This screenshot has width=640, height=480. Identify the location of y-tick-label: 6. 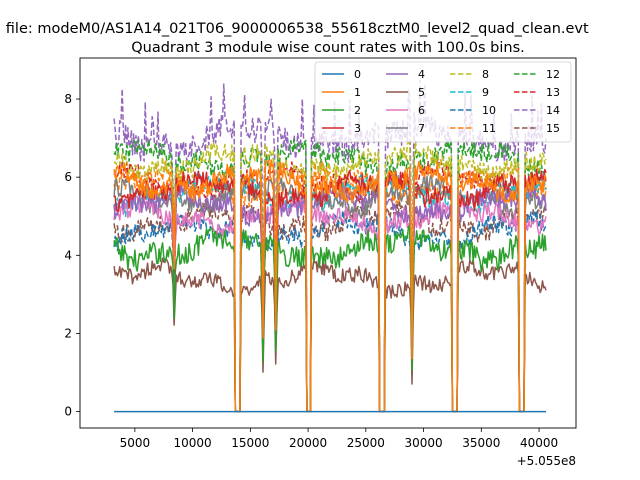
(68, 177).